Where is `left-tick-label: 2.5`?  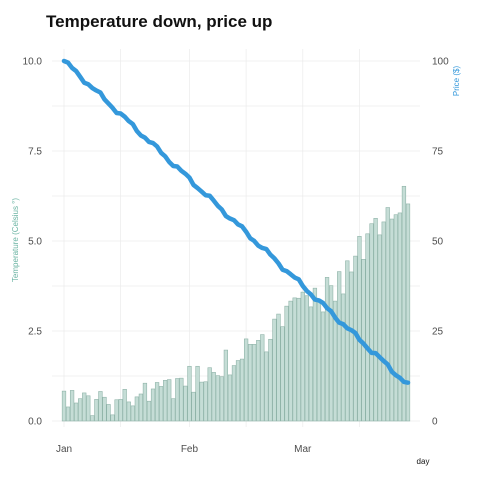
left-tick-label: 2.5 is located at coordinates (35, 332).